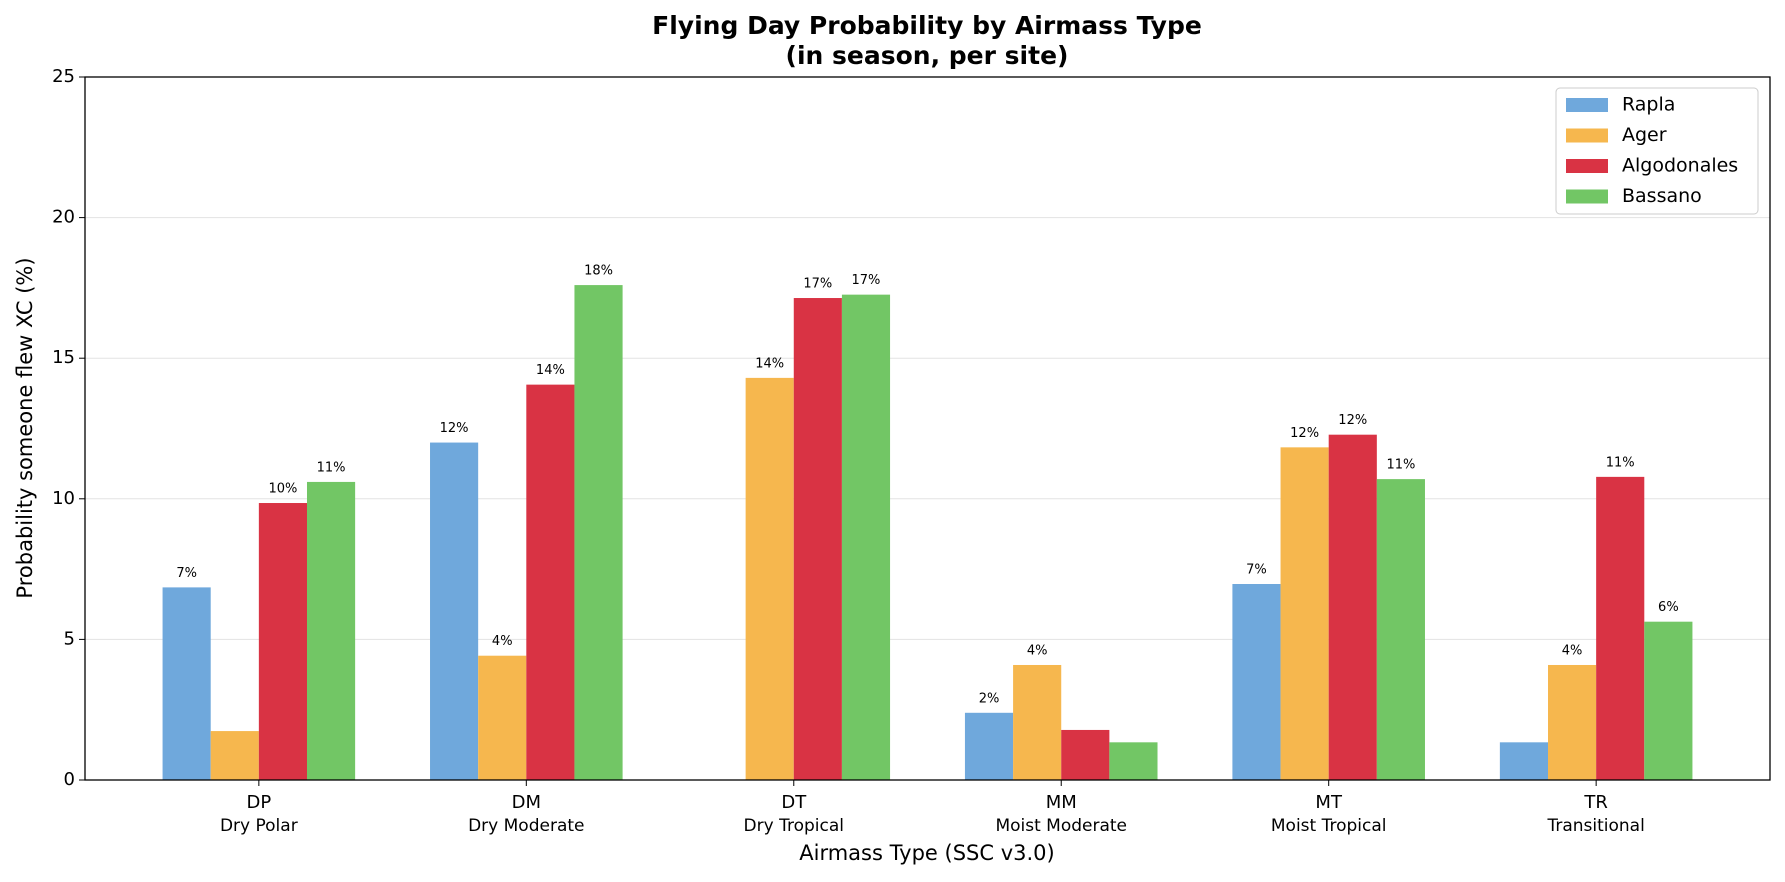 This screenshot has height=882, width=1785. I want to click on y-axis-label: Probability someone flew XC (%), so click(25, 427).